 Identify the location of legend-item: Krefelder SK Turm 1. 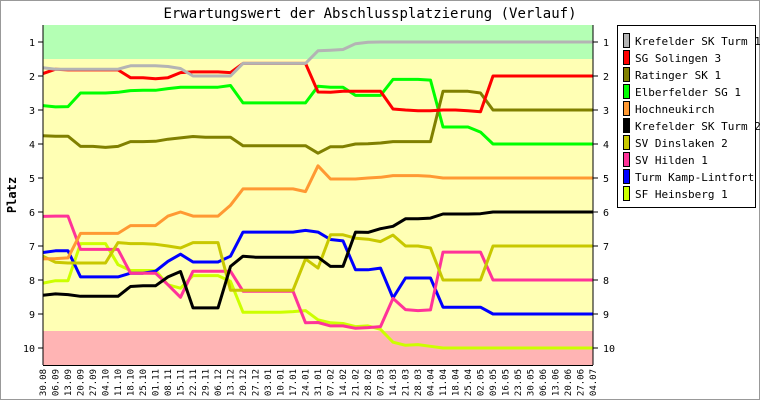
(691, 40).